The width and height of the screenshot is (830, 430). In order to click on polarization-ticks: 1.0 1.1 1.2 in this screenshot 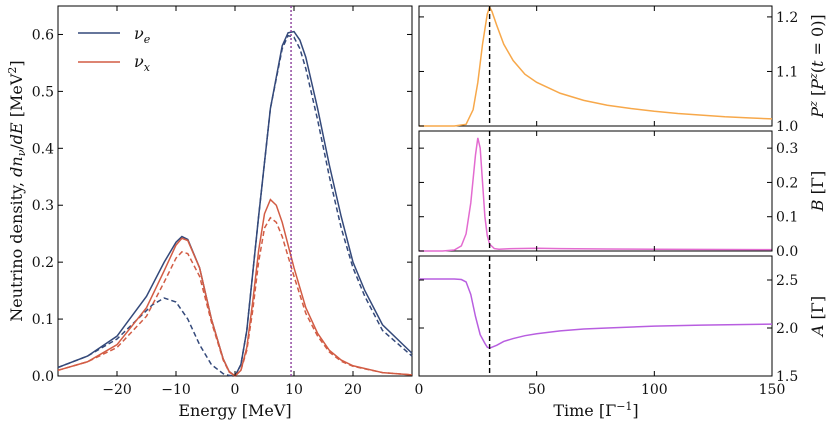, I will do `click(608, 70)`.